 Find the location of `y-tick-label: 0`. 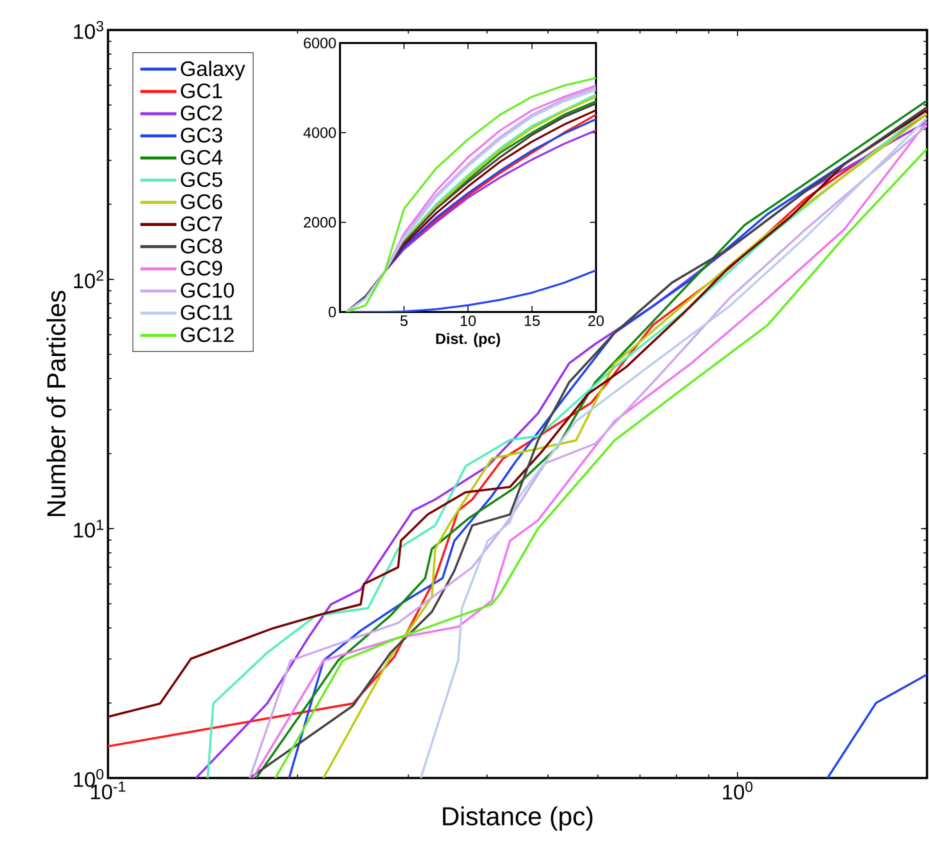

y-tick-label: 0 is located at coordinates (332, 312).